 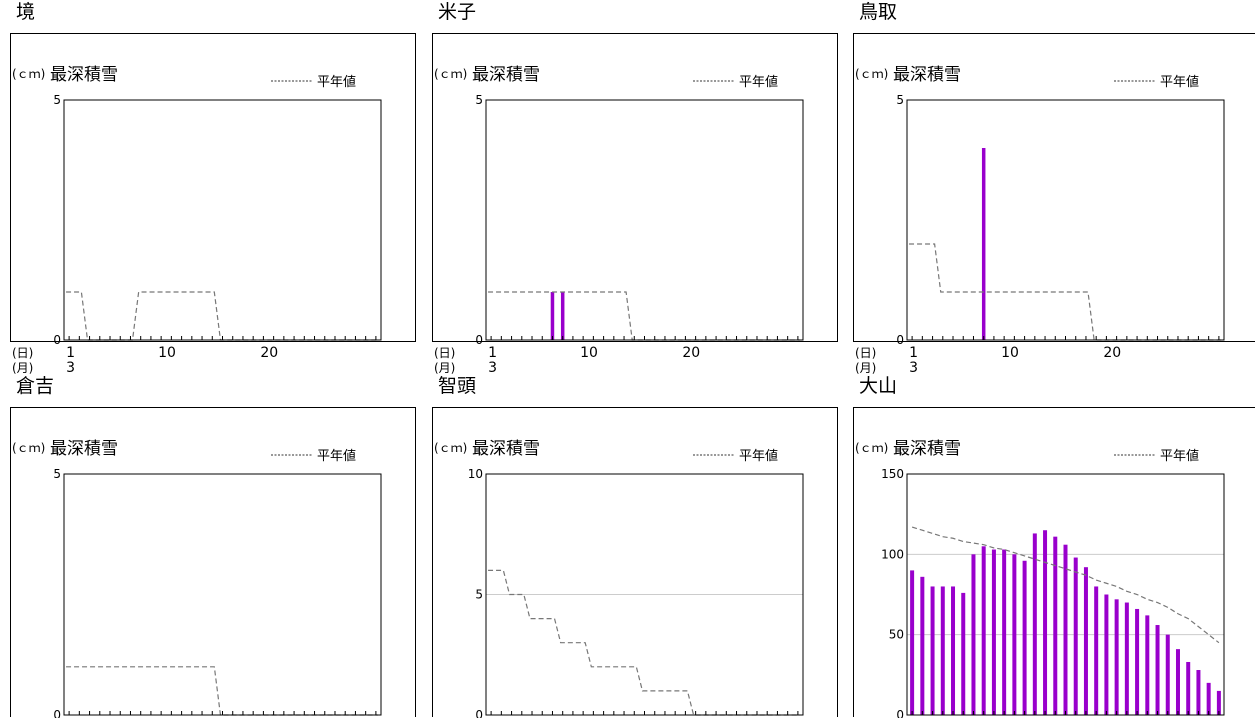 What do you see at coordinates (22, 353) in the screenshot?
I see `day-unit-label: (日)` at bounding box center [22, 353].